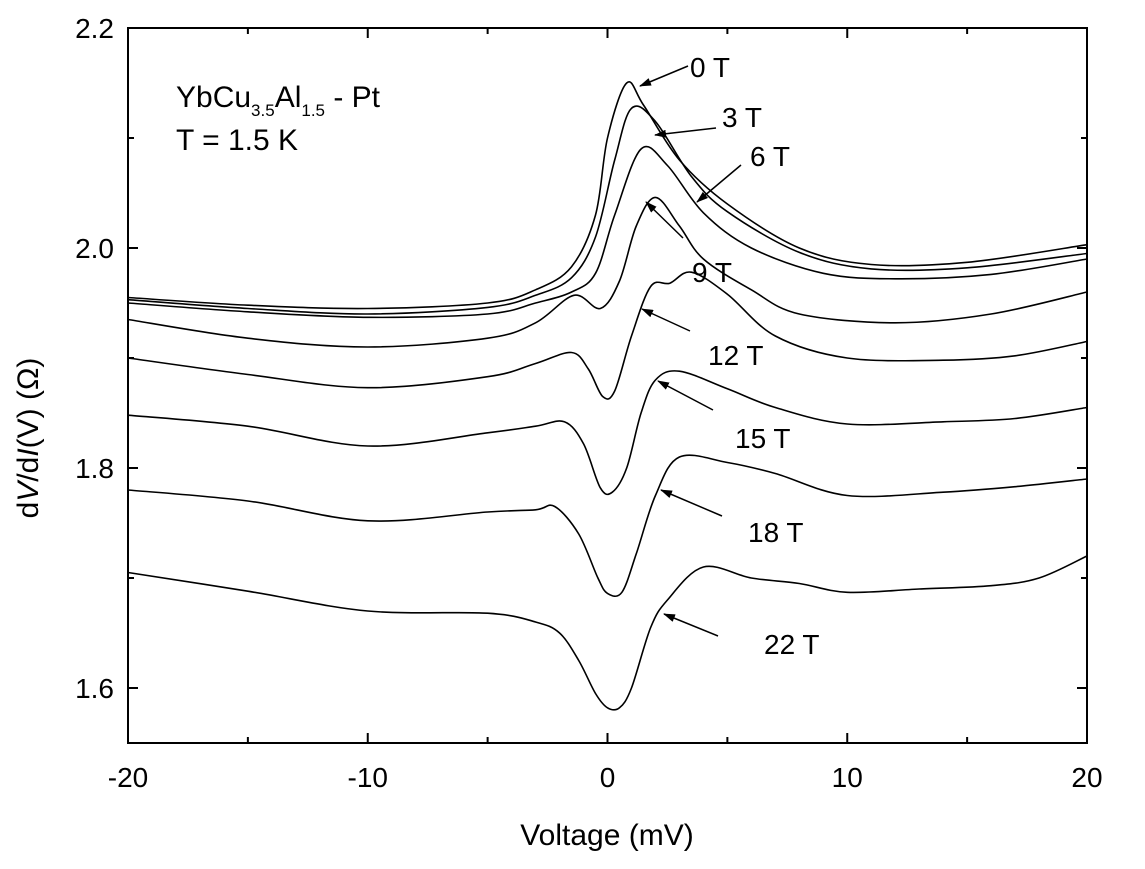 This screenshot has height=869, width=1145. I want to click on series-label: 15 T, so click(763, 438).